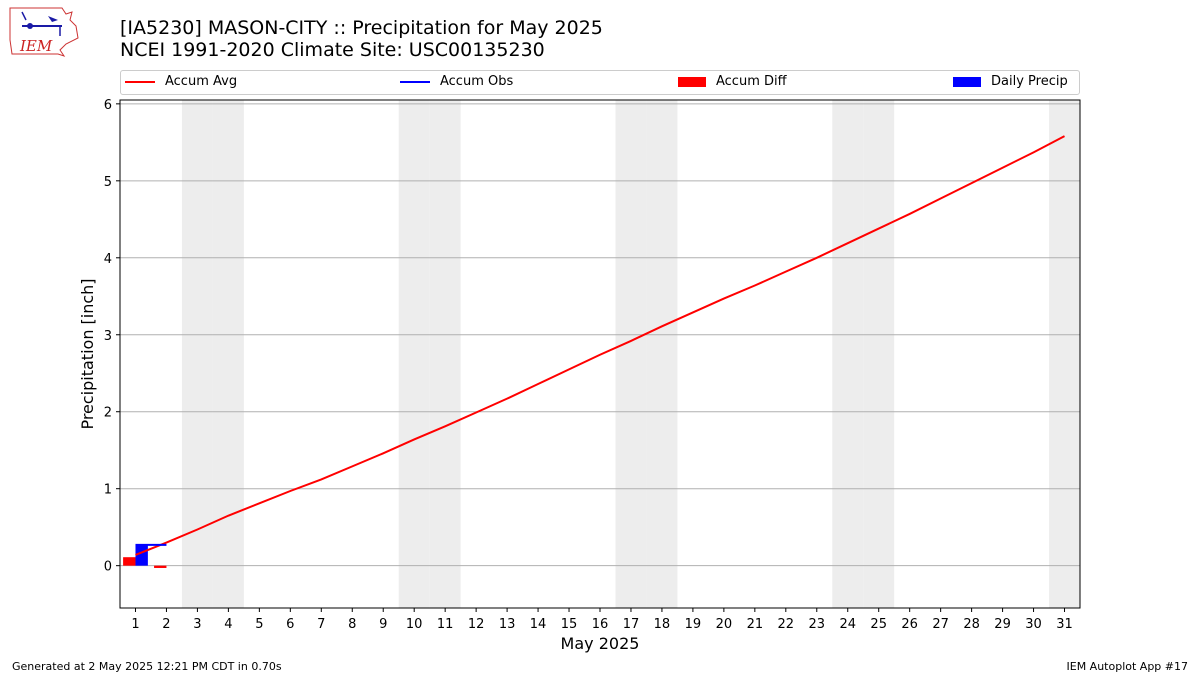  Describe the element at coordinates (476, 624) in the screenshot. I see `x-tick-label-12: 12` at that location.